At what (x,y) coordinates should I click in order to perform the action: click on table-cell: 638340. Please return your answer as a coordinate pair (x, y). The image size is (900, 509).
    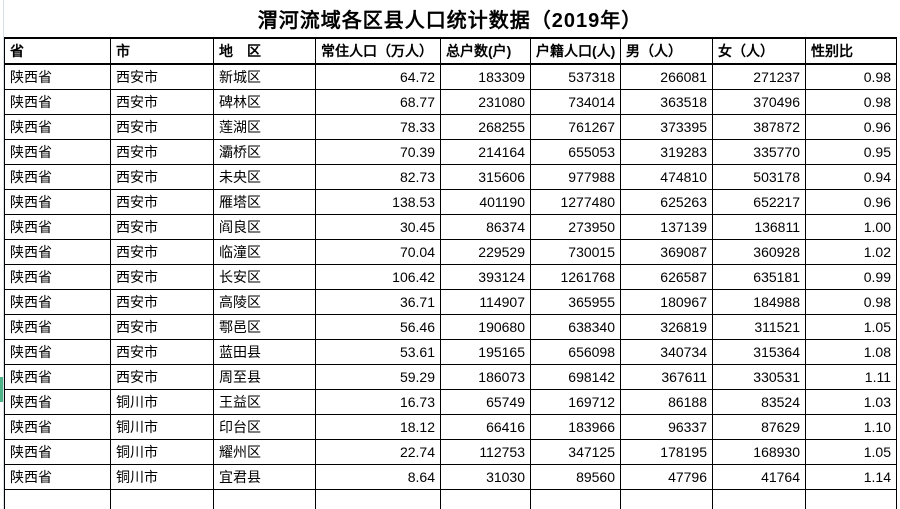
    Looking at the image, I should click on (575, 326).